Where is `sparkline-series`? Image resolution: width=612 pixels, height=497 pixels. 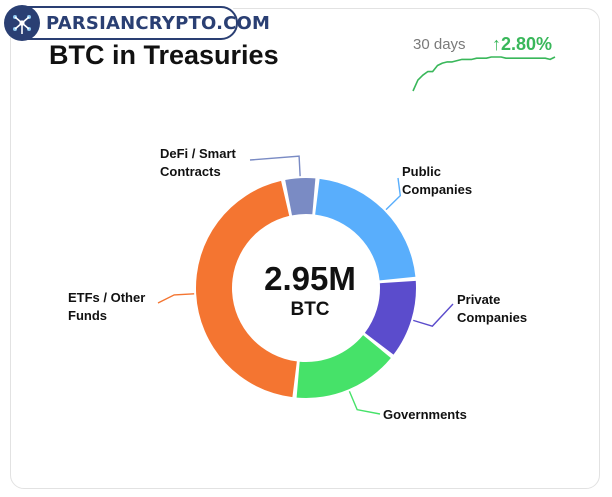
sparkline-series is located at coordinates (484, 74).